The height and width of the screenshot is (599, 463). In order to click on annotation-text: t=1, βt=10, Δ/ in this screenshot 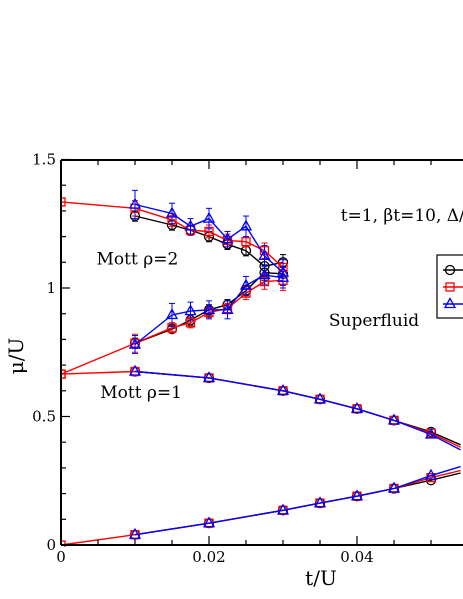, I will do `click(402, 216)`.